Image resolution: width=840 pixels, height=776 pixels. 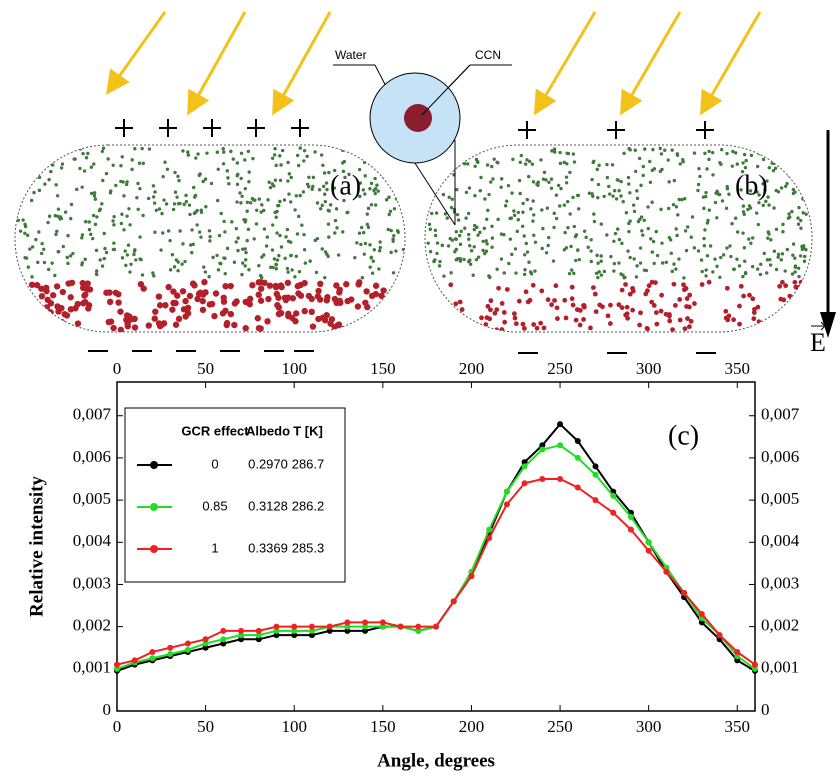 I want to click on field-label: E, so click(x=818, y=342).